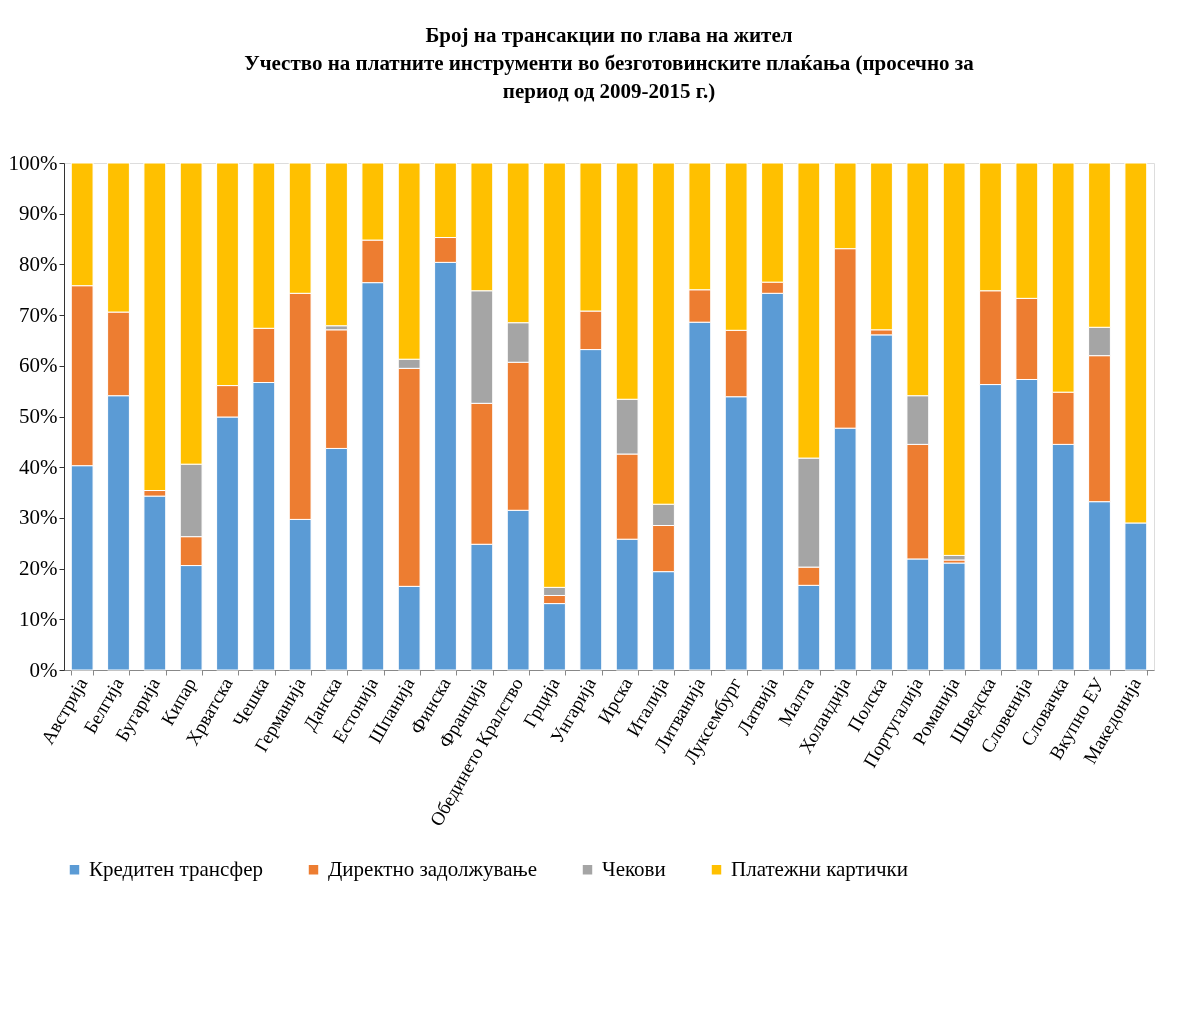  Describe the element at coordinates (609, 35) in the screenshot. I see `text: Број на трансакции по глава на жител` at that location.